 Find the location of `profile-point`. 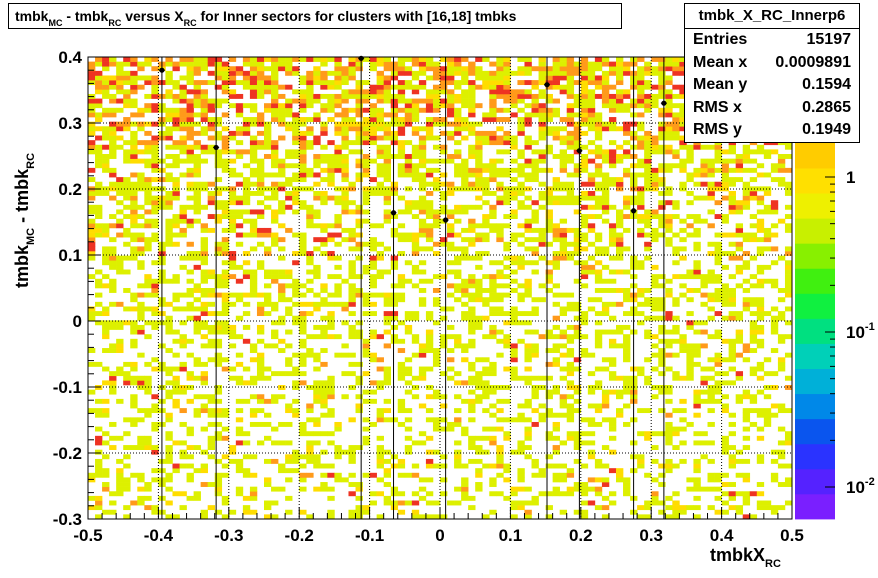

profile-point is located at coordinates (547, 85).